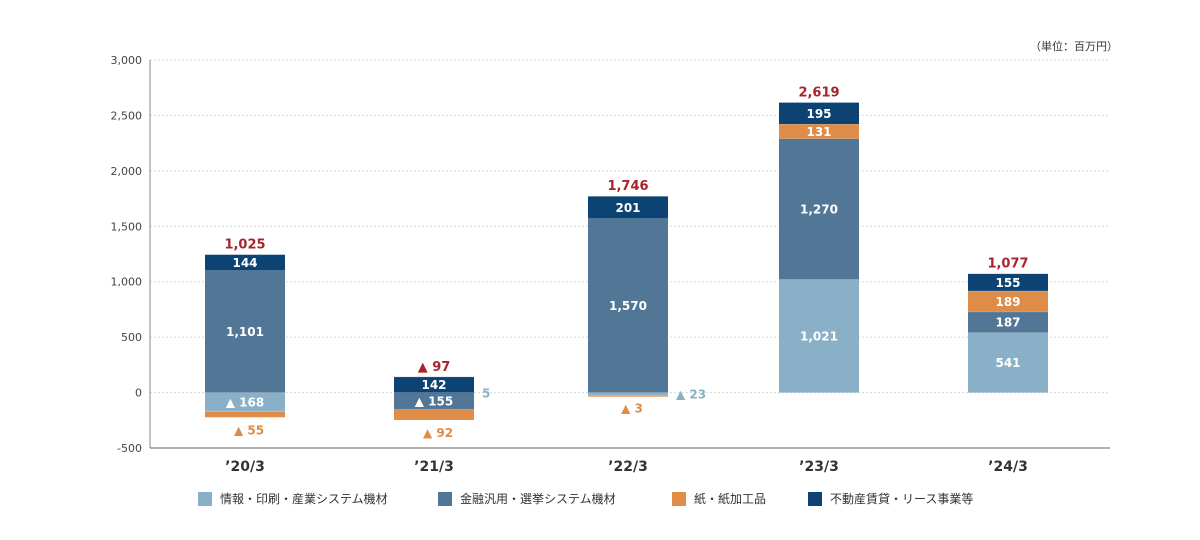  I want to click on segment-label: 195, so click(818, 114).